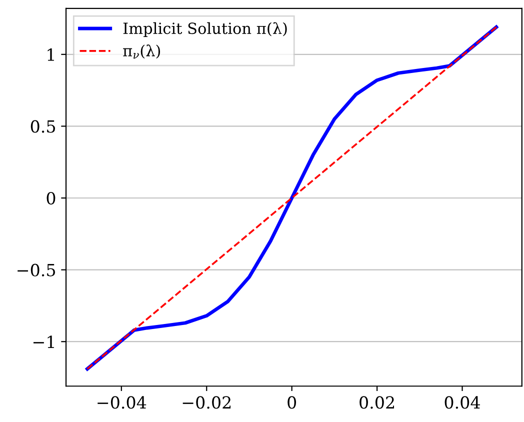  Describe the element at coordinates (141, 51) in the screenshot. I see `legend-label: π$_{ν}$(λ)` at that location.